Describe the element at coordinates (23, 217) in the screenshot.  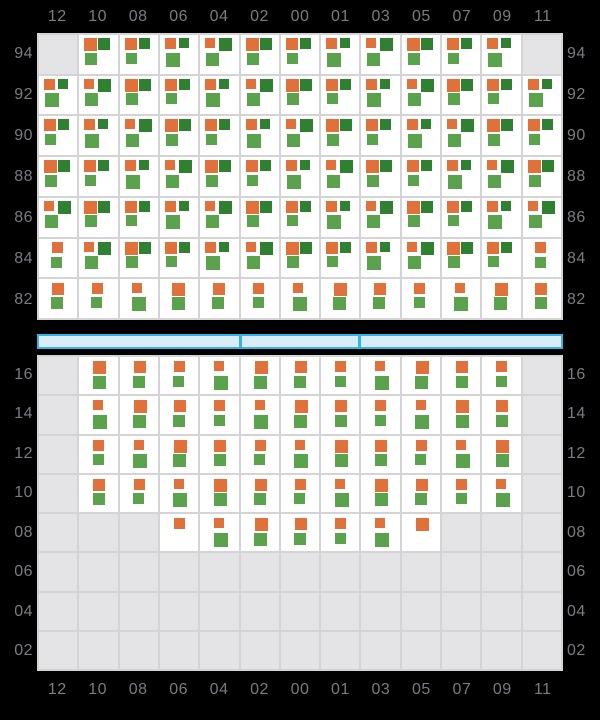
I see `y-axis-tick-label: 86` at that location.